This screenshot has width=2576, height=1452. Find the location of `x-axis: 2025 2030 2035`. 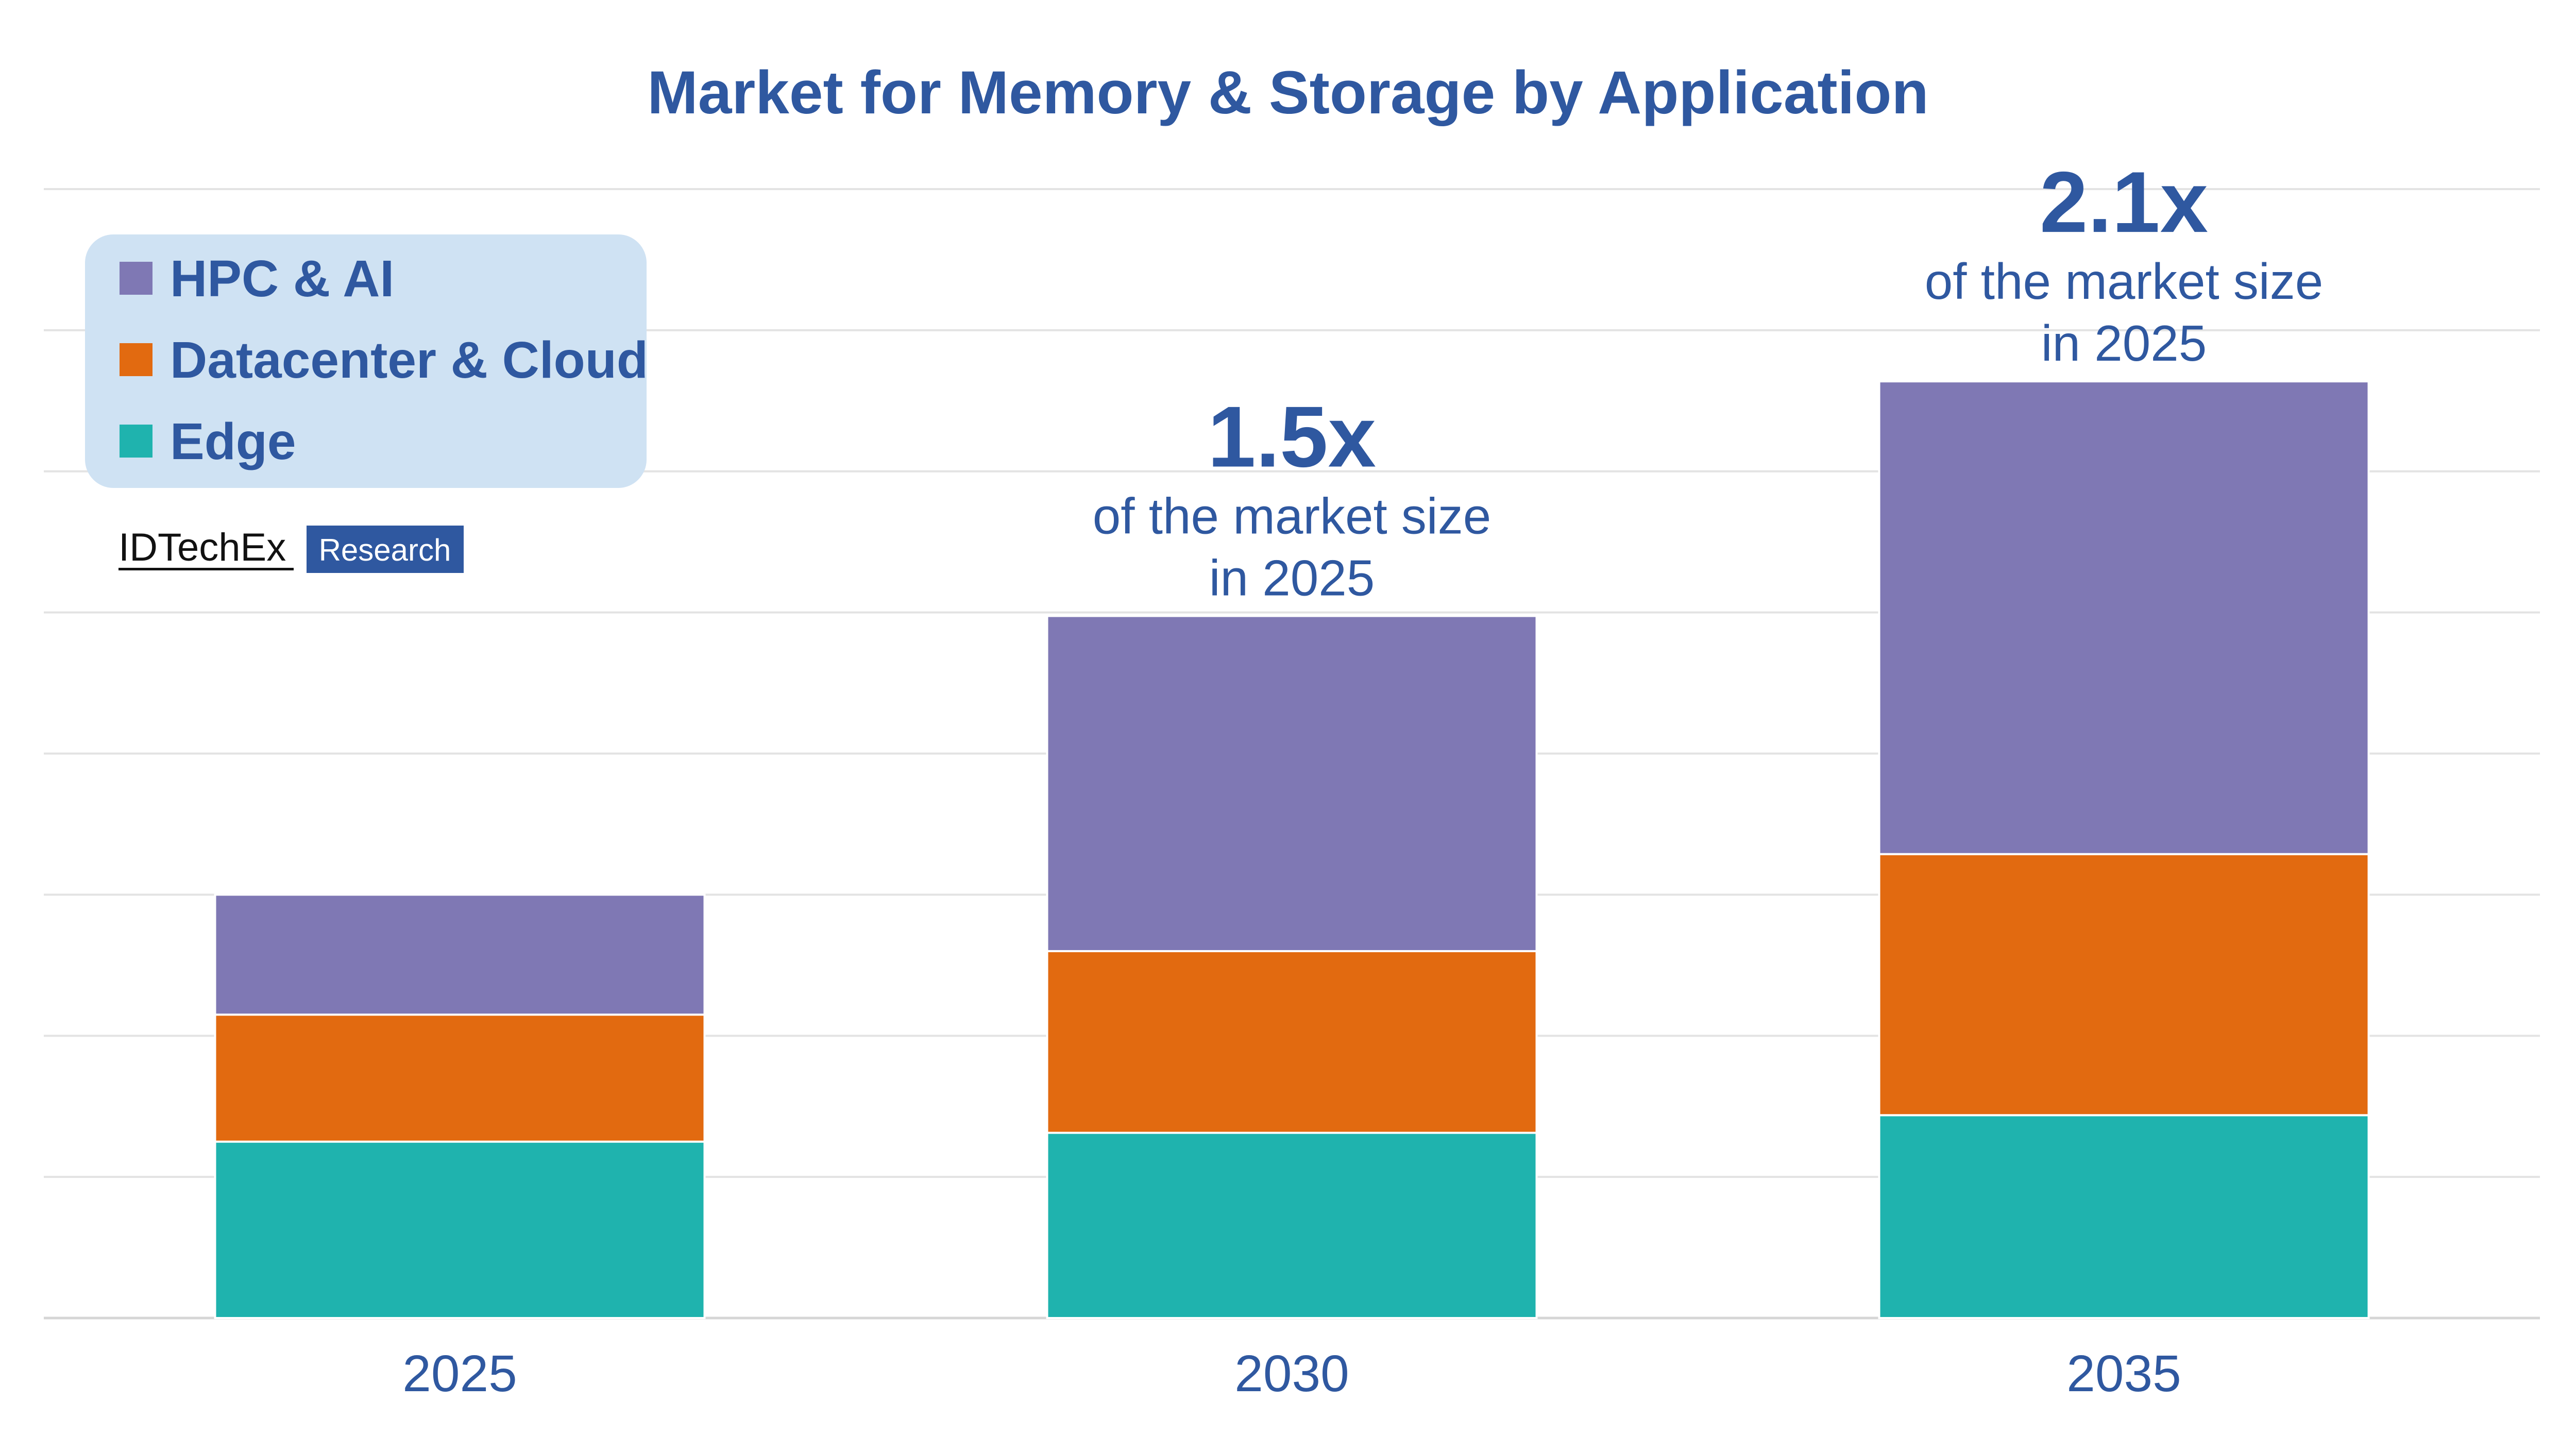

x-axis: 2025 2030 2035 is located at coordinates (1291, 1374).